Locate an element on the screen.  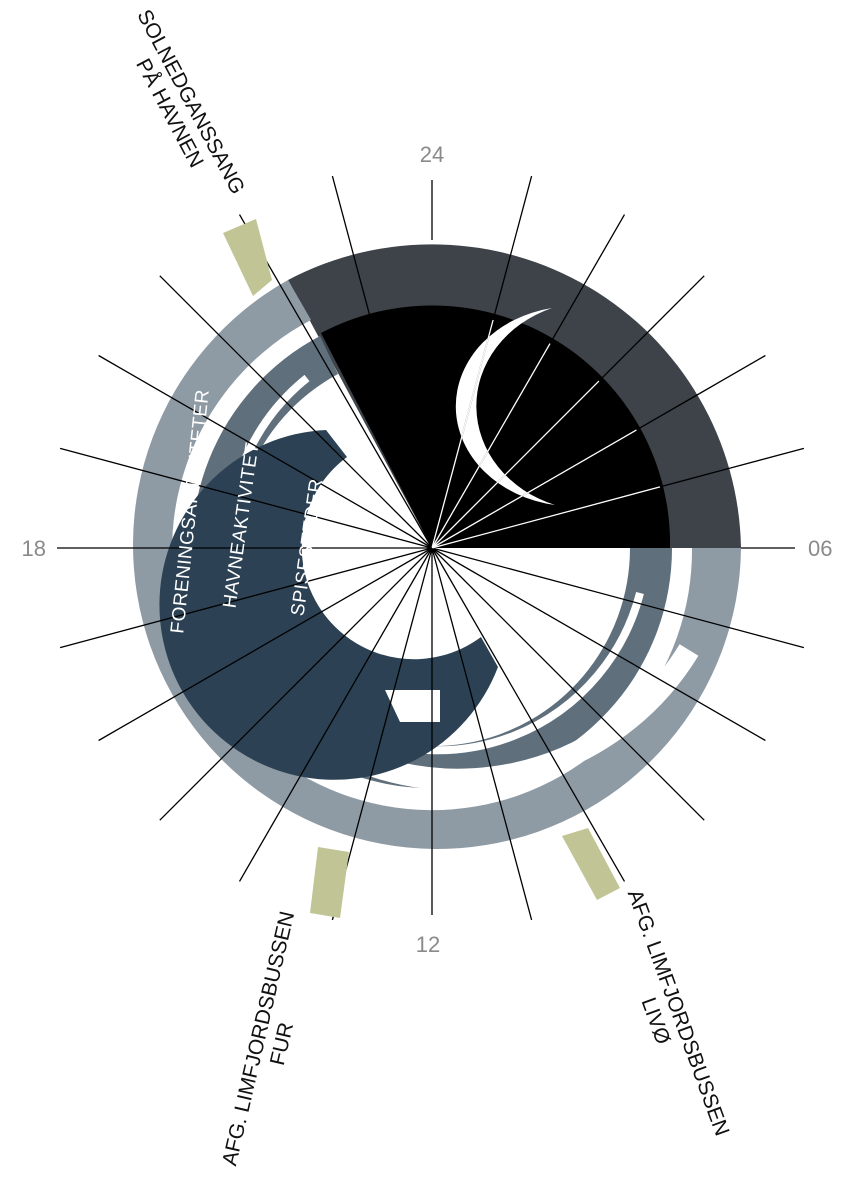
event-label-livo-line1: AFG. LIMFJORDSBUSSEN is located at coordinates (678, 1013).